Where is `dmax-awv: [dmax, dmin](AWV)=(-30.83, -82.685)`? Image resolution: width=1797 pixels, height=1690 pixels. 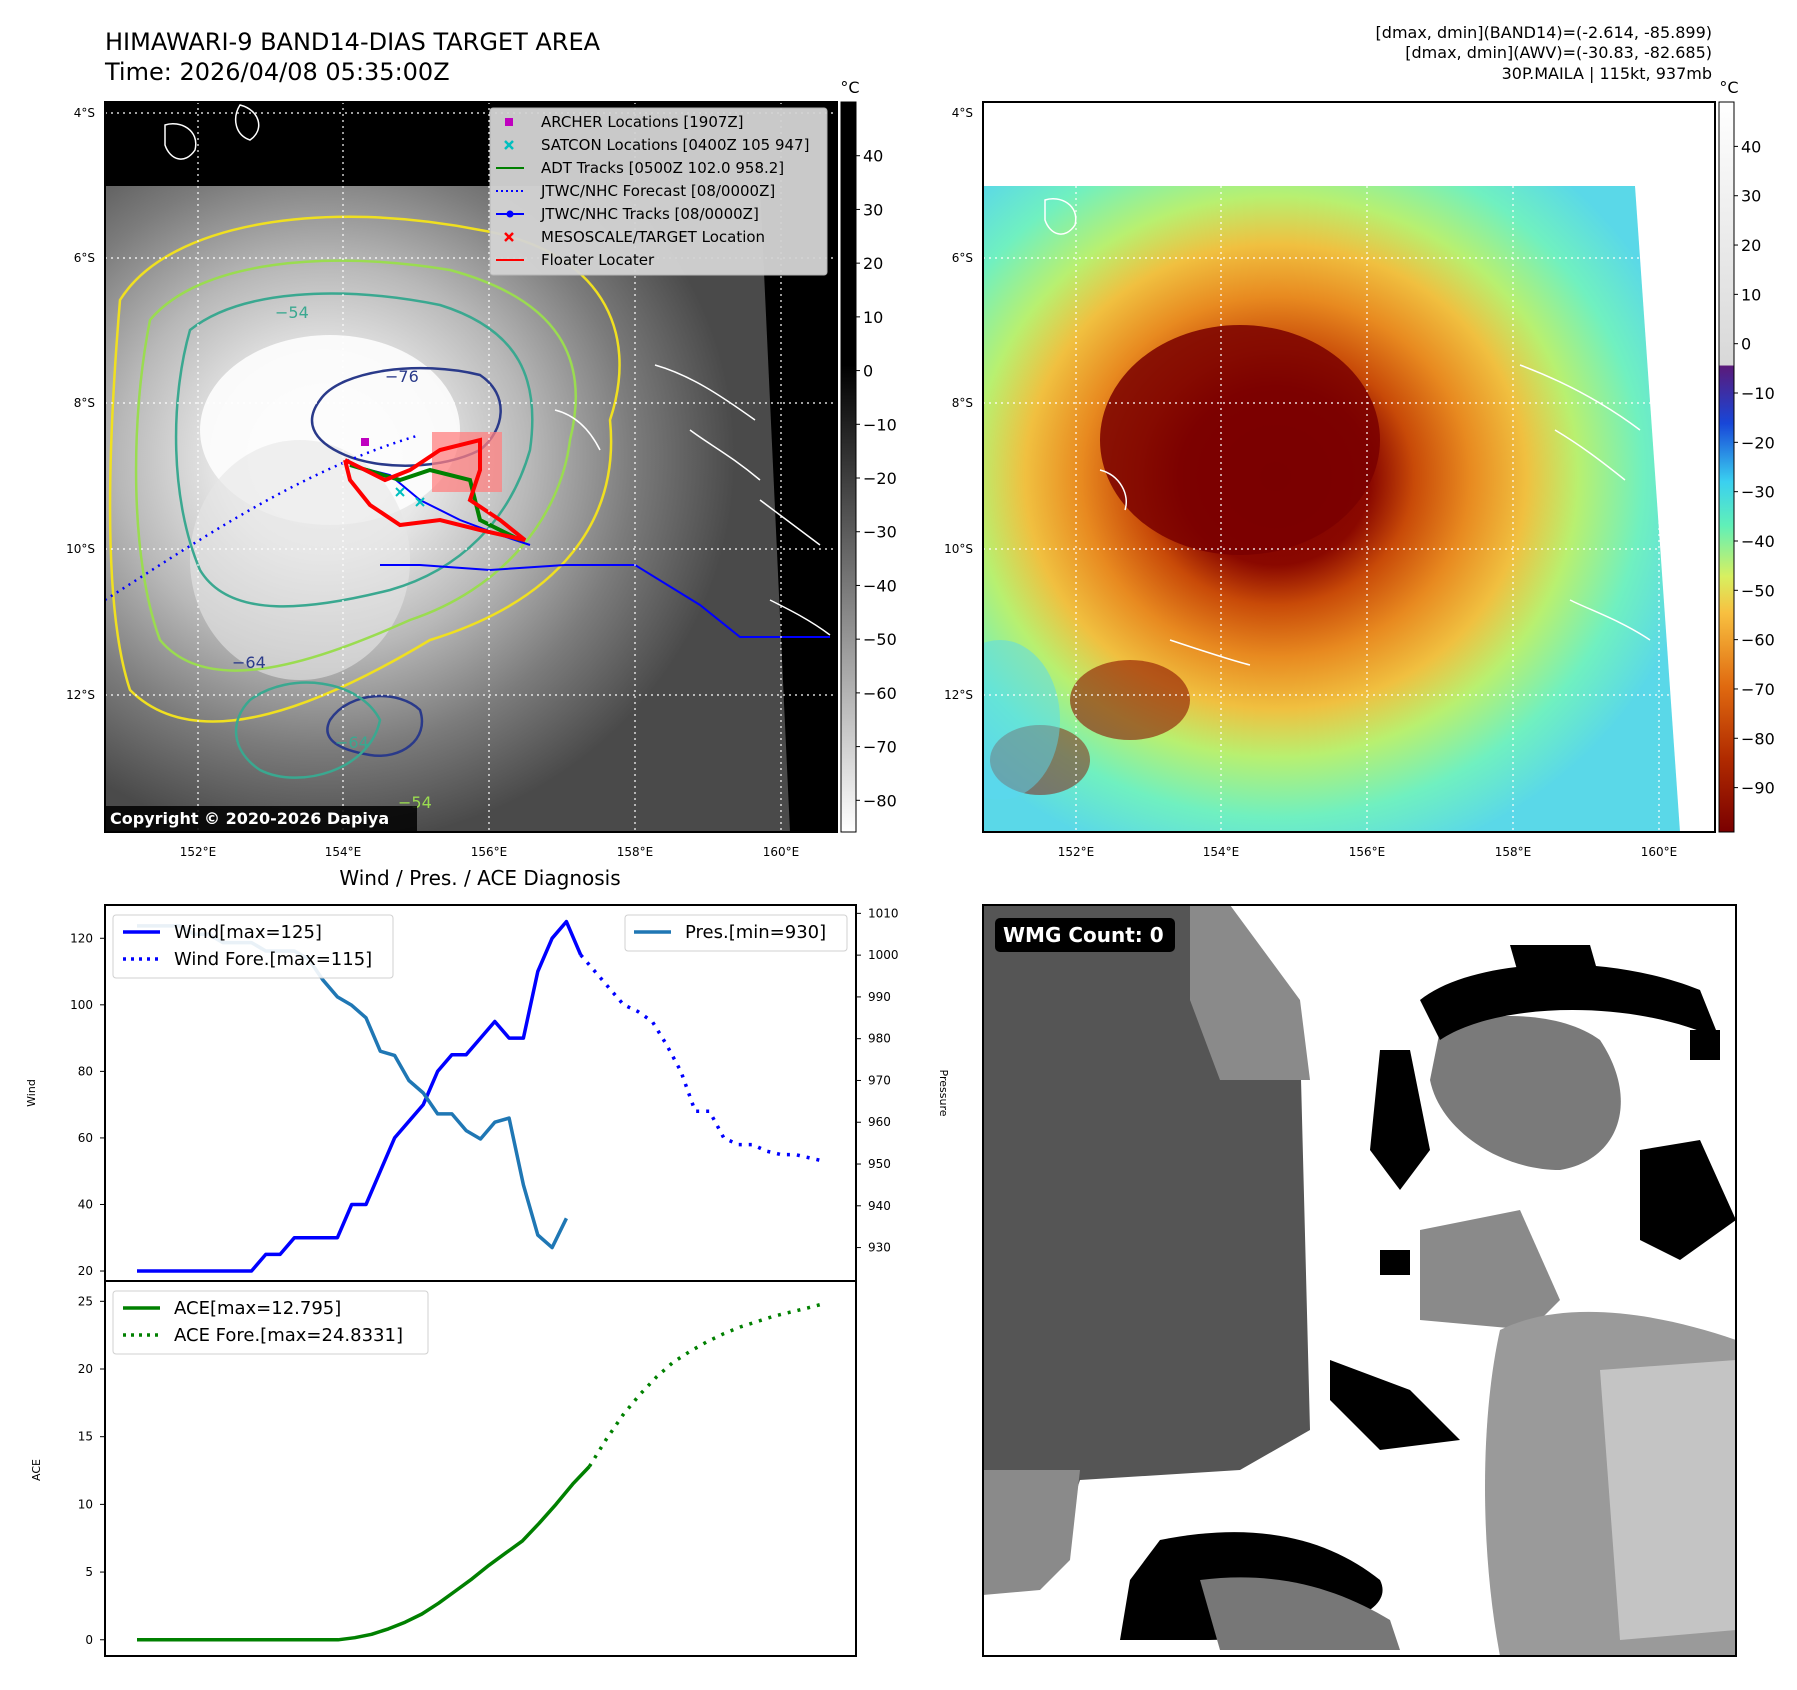 dmax-awv: [dmax, dmin](AWV)=(-30.83, -82.685) is located at coordinates (1558, 52).